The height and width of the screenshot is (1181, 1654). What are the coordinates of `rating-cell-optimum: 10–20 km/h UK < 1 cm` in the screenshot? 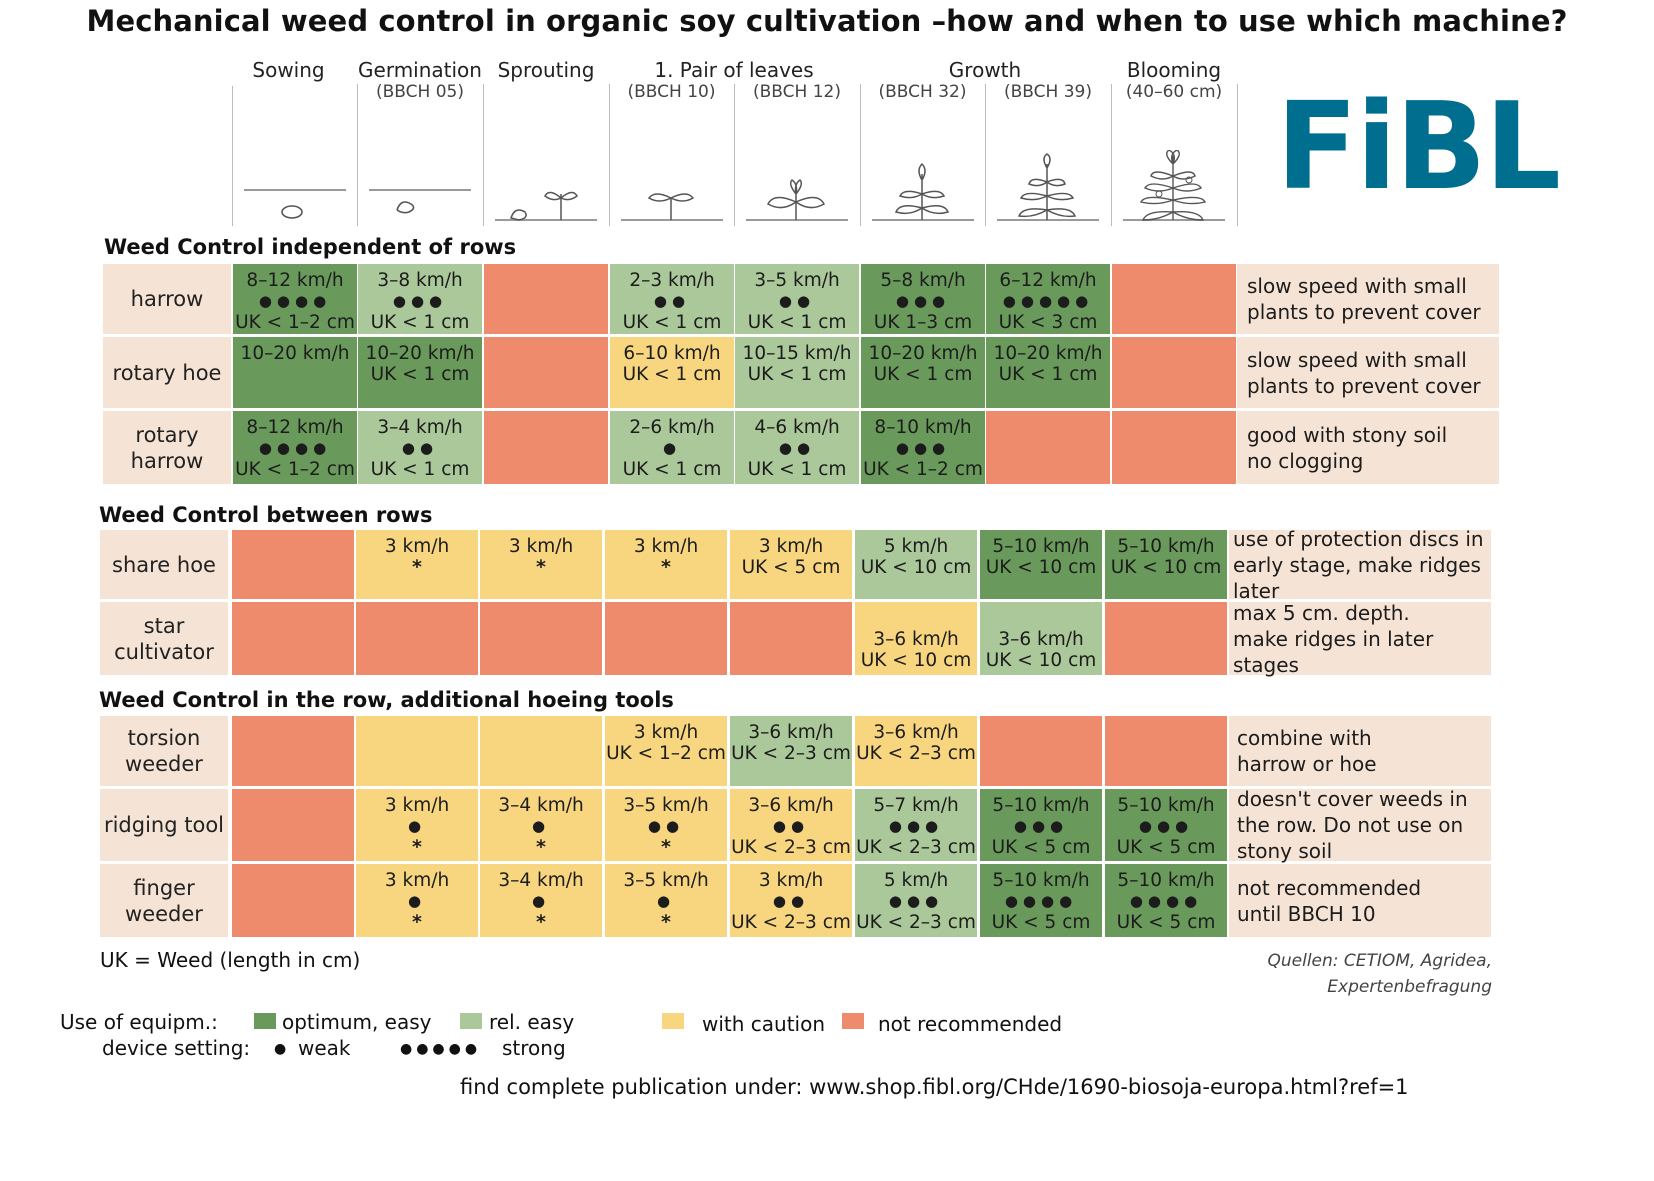 It's located at (1048, 372).